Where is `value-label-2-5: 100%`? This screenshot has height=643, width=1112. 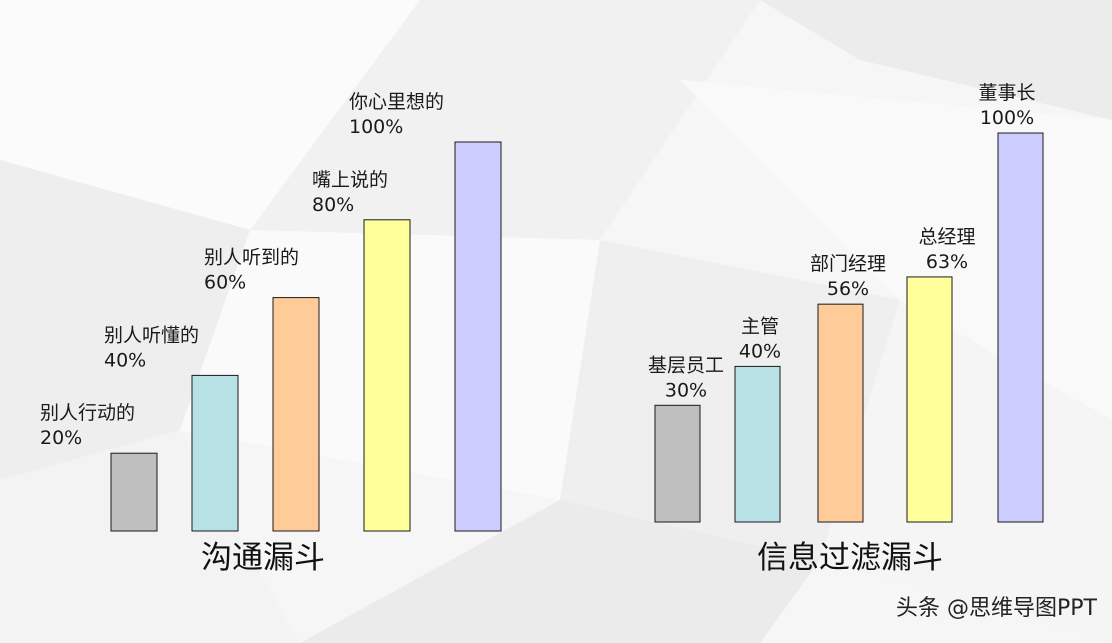
value-label-2-5: 100% is located at coordinates (1007, 118).